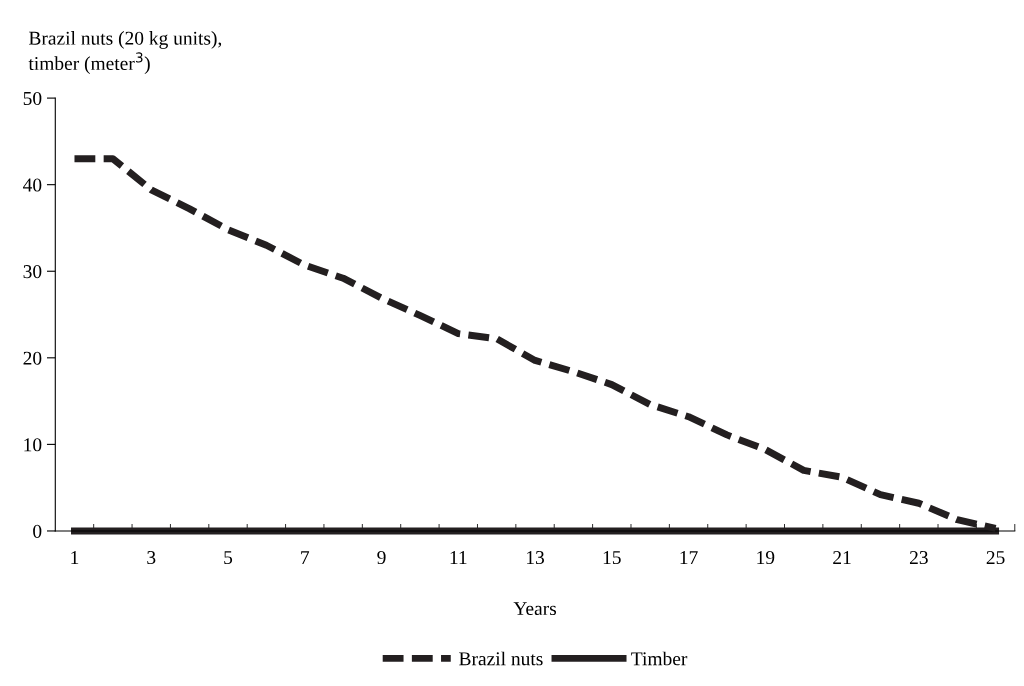 This screenshot has height=686, width=1024. What do you see at coordinates (689, 557) in the screenshot?
I see `x-tick-label: 17` at bounding box center [689, 557].